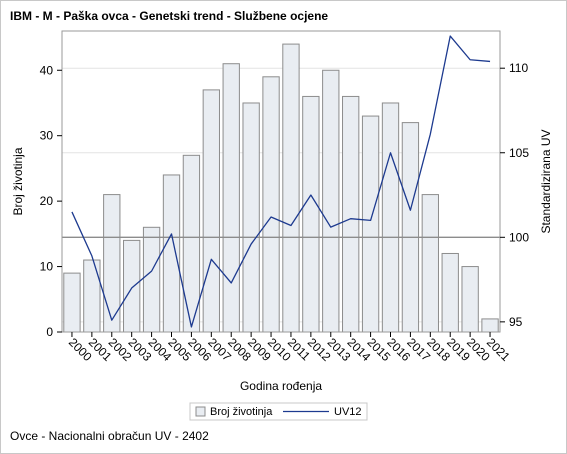  What do you see at coordinates (331, 201) in the screenshot?
I see `bar-2013` at bounding box center [331, 201].